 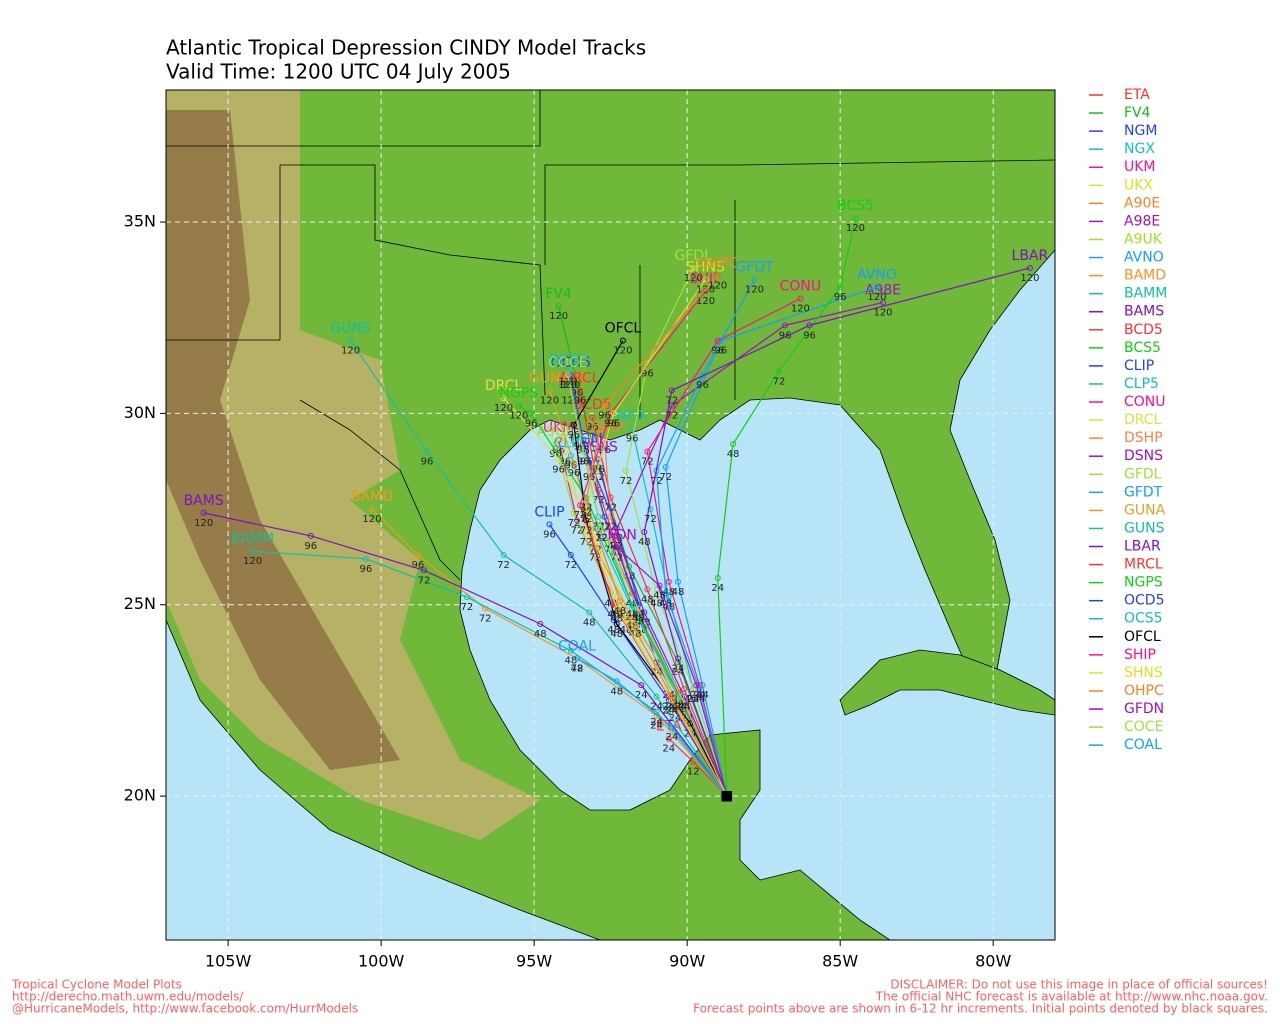 What do you see at coordinates (693, 772) in the screenshot?
I see `hour-label: 12` at bounding box center [693, 772].